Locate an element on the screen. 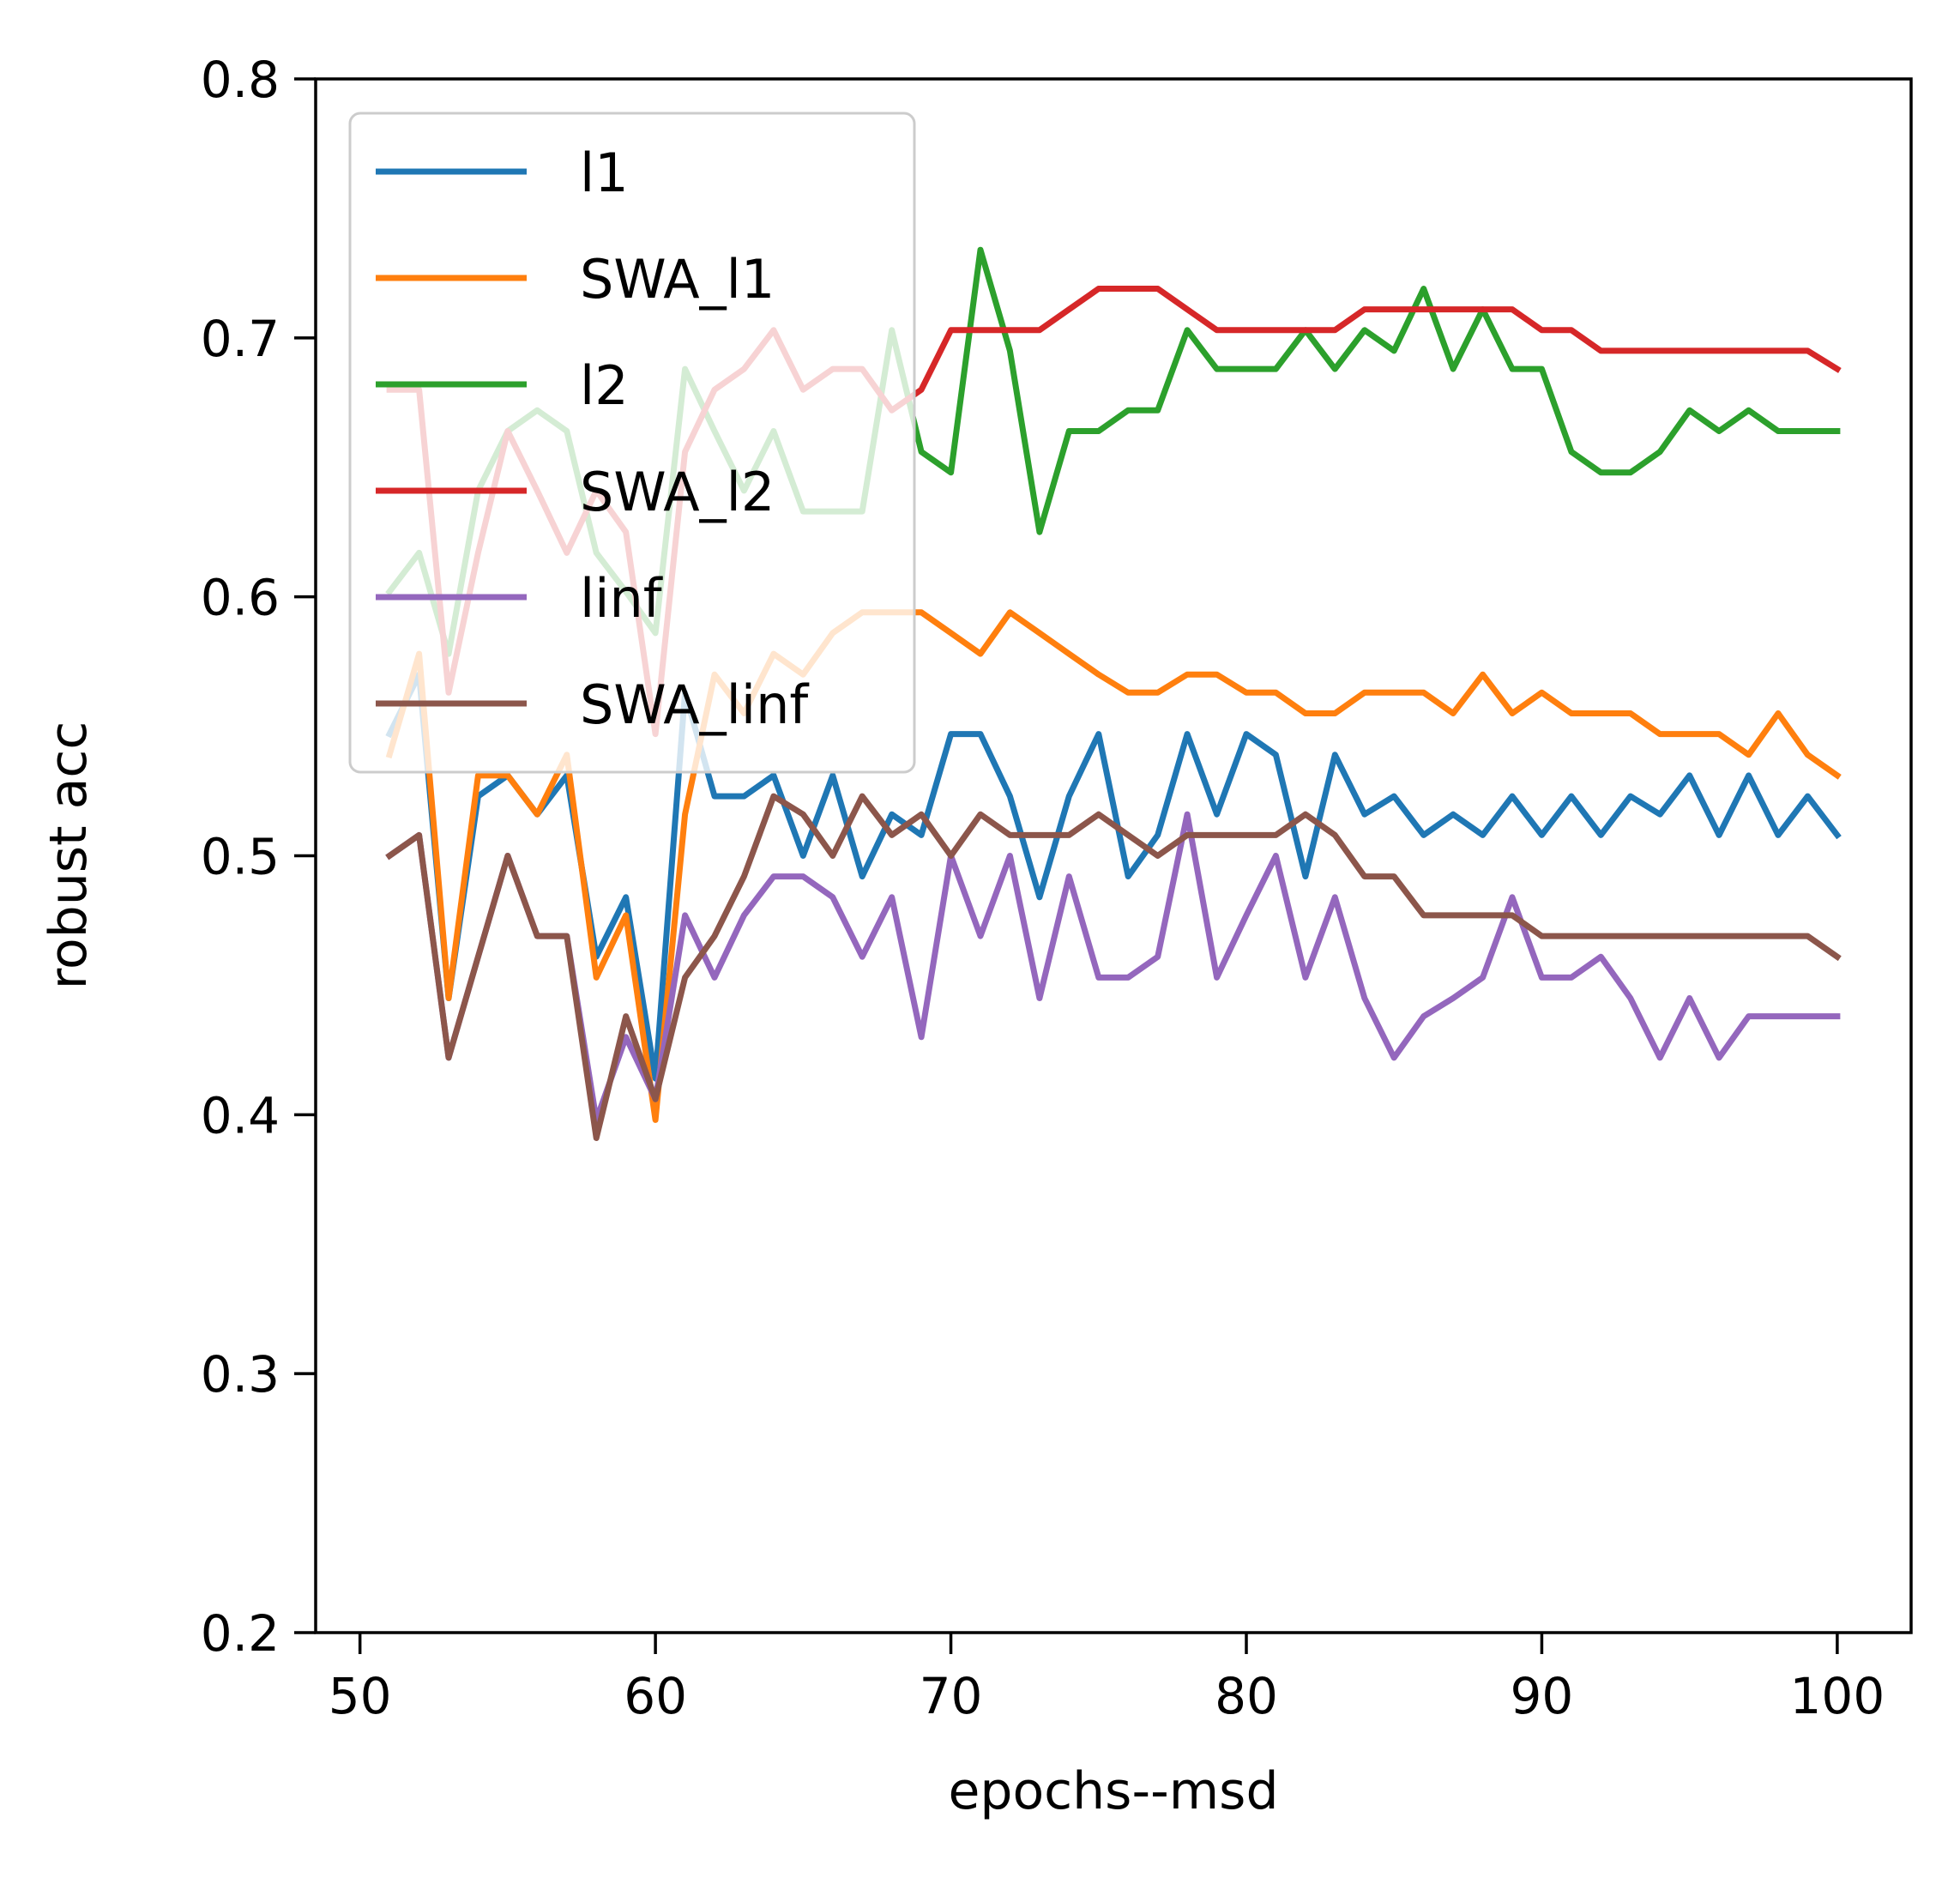 The width and height of the screenshot is (1960, 1902). y-tick-label: 0.2 is located at coordinates (240, 1633).